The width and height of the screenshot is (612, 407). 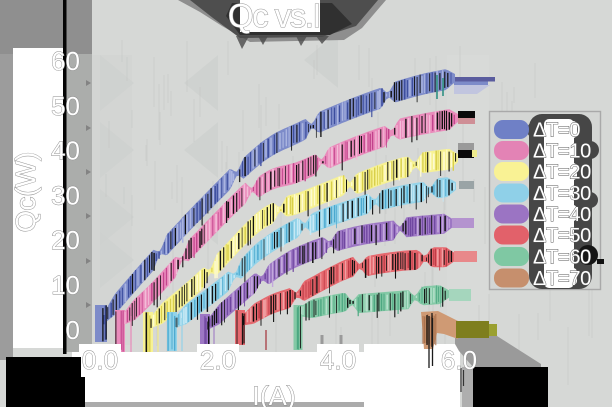 What do you see at coordinates (65, 195) in the screenshot?
I see `svg-text: 30` at bounding box center [65, 195].